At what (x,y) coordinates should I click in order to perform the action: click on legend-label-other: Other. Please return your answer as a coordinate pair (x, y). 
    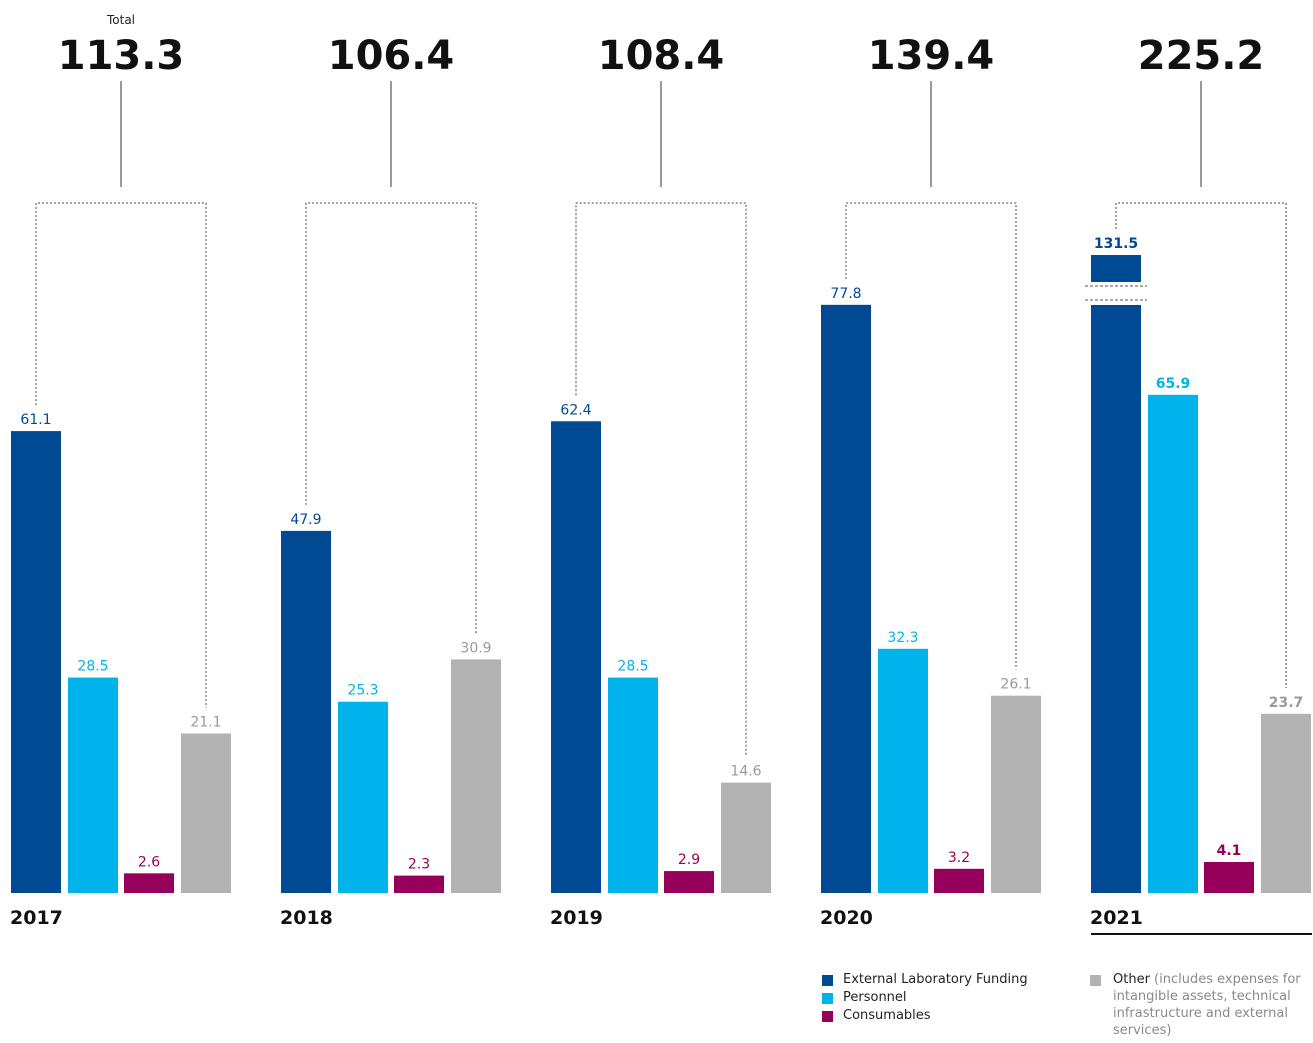
    Looking at the image, I should click on (1131, 979).